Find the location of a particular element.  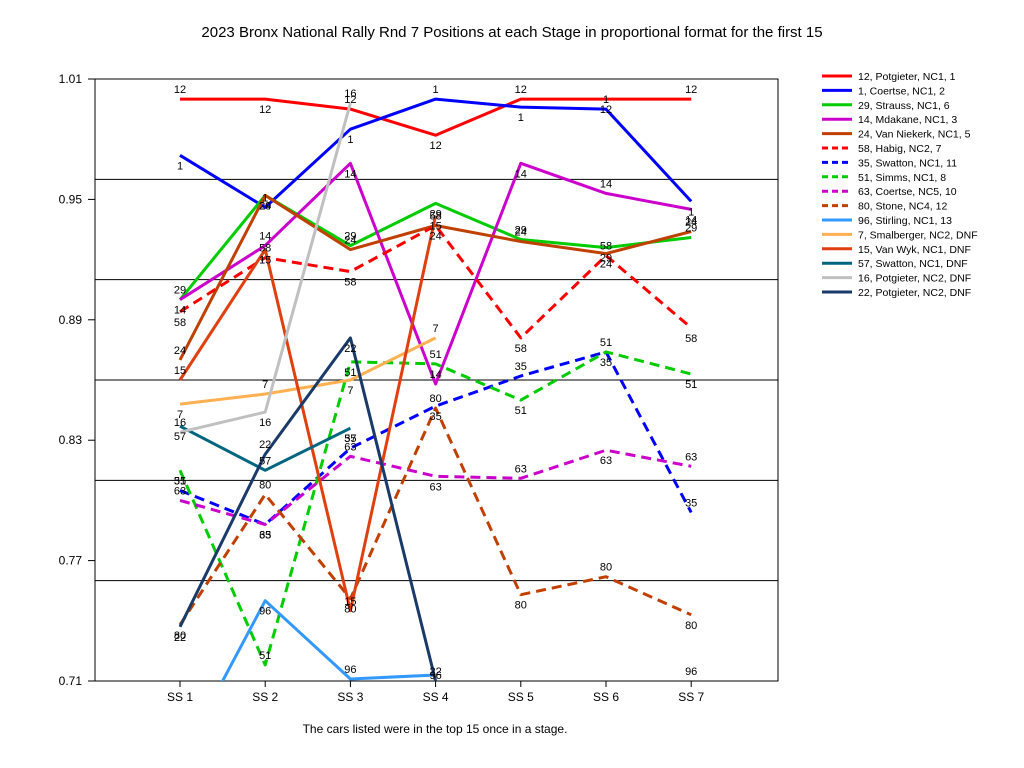

legend-entry: 15, Van Wyk, NC1, DNF is located at coordinates (914, 250).